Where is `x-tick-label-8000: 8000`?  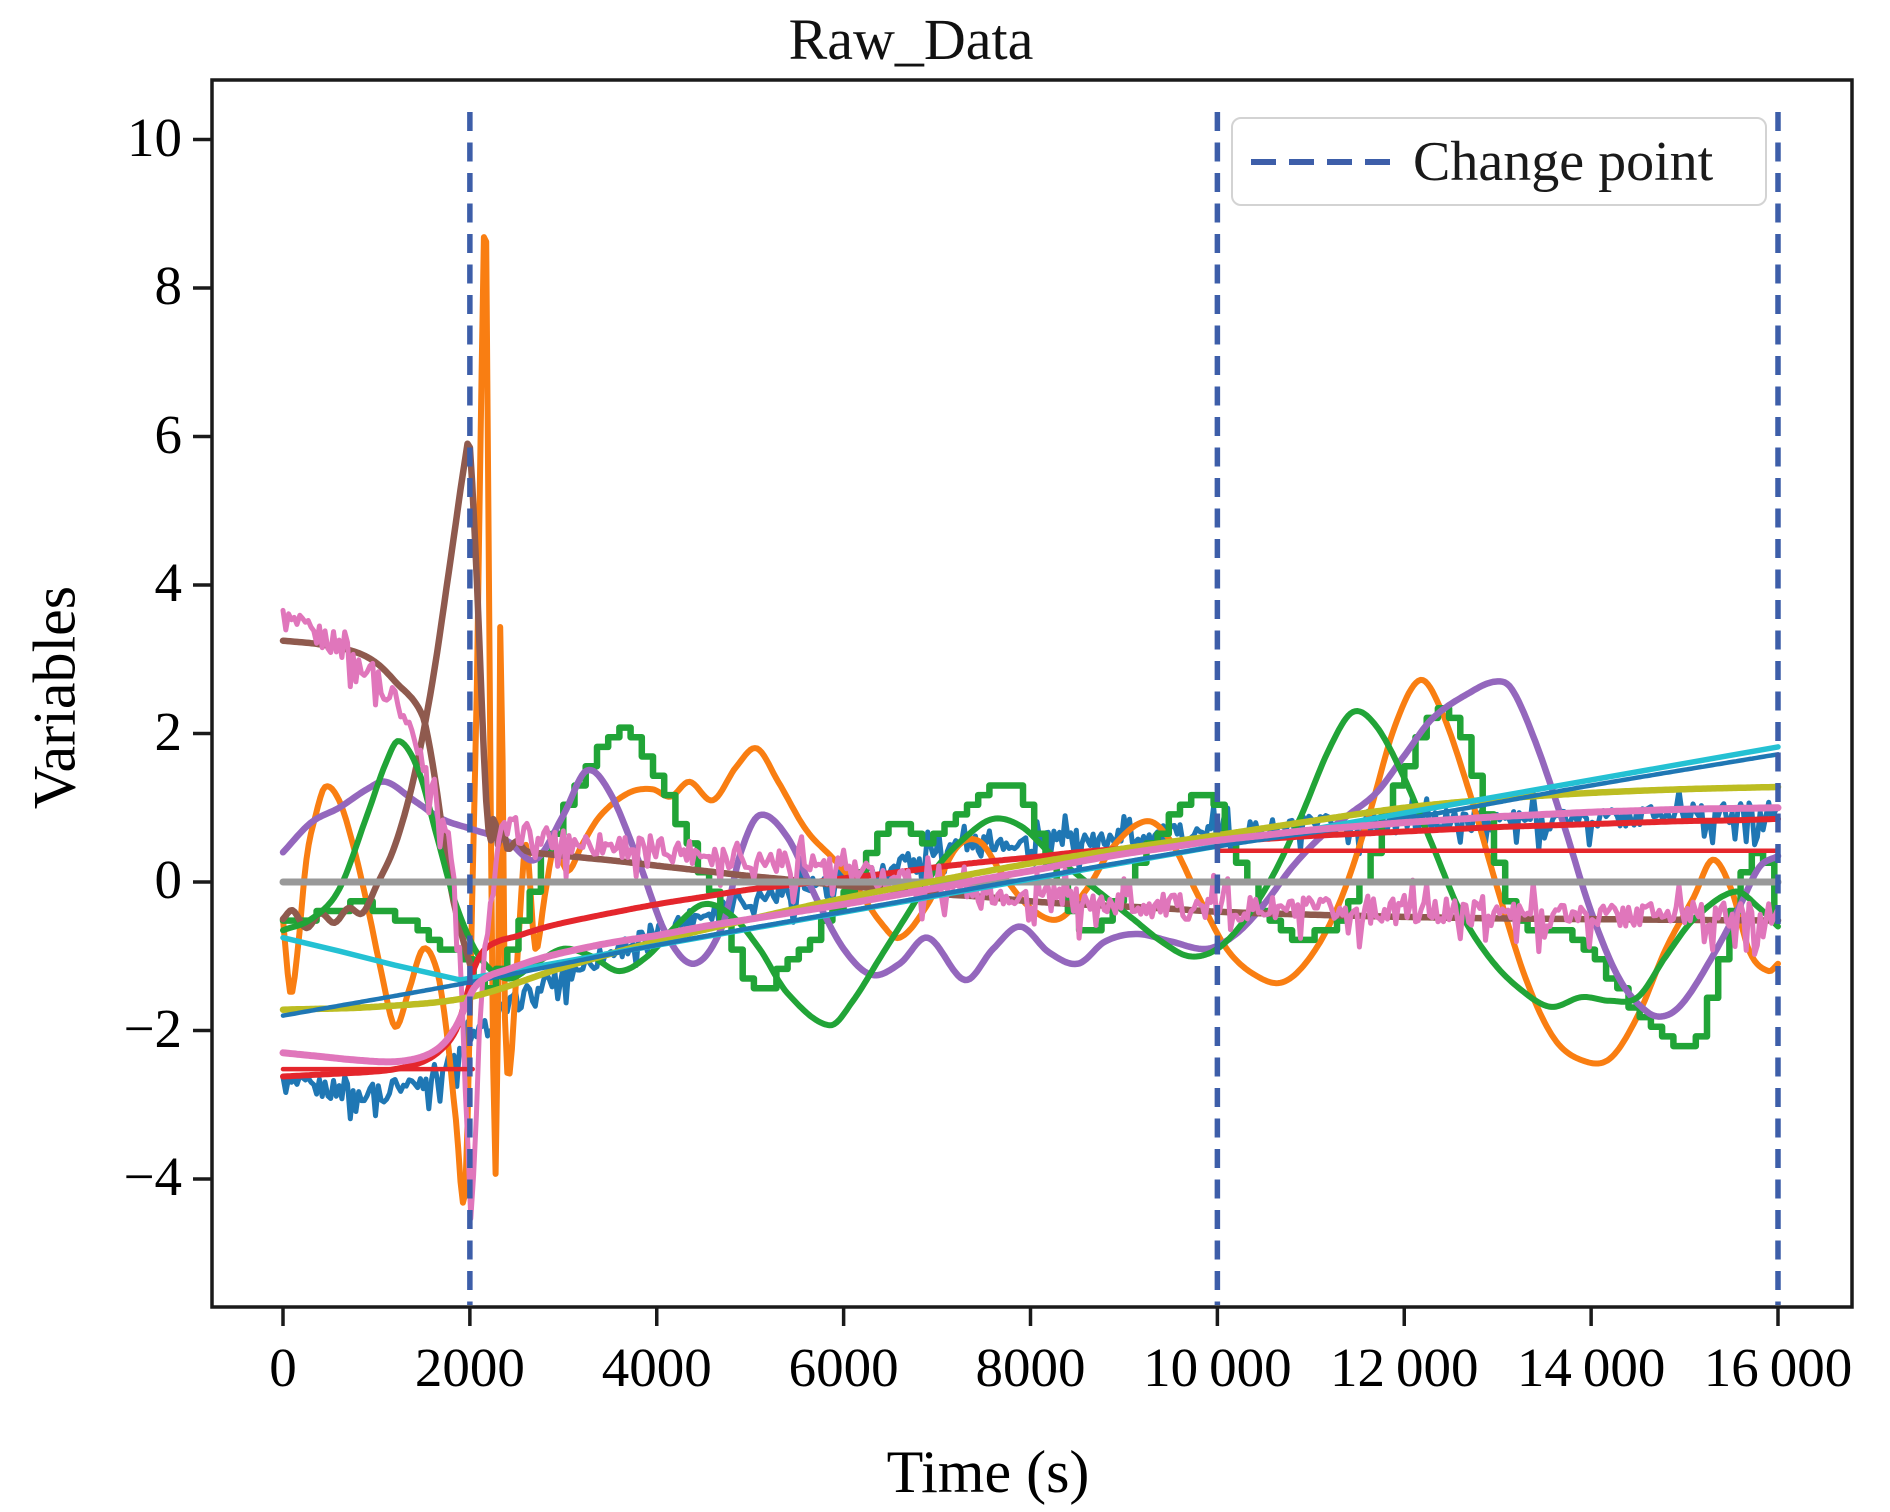 x-tick-label-8000: 8000 is located at coordinates (1030, 1367).